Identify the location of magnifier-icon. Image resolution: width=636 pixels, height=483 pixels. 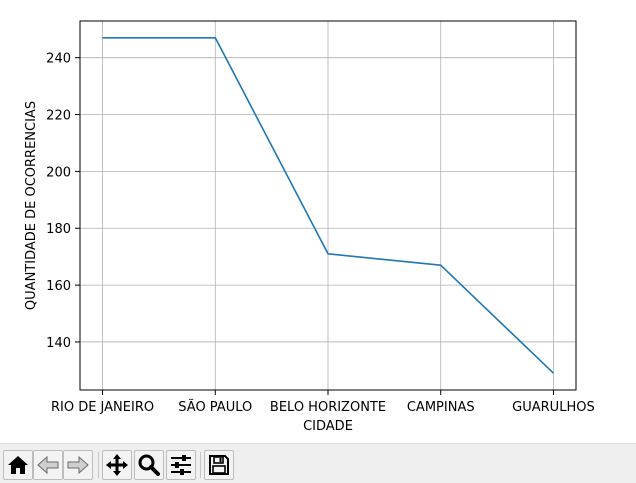
(149, 465).